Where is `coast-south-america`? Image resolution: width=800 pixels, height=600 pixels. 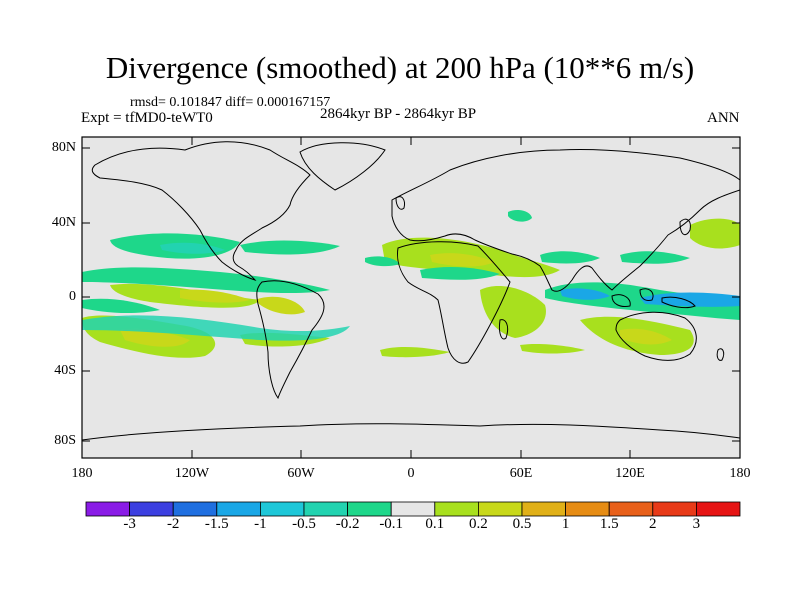 coast-south-america is located at coordinates (290, 340).